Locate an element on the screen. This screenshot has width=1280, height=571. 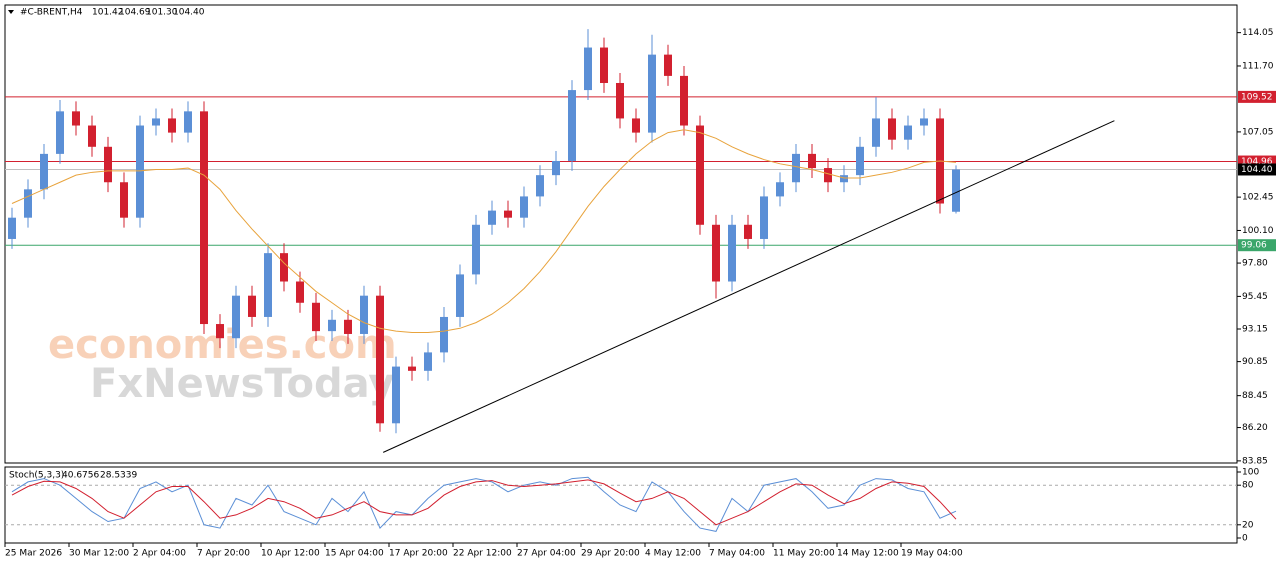
y-tick-label: 88.45 is located at coordinates (1255, 396).